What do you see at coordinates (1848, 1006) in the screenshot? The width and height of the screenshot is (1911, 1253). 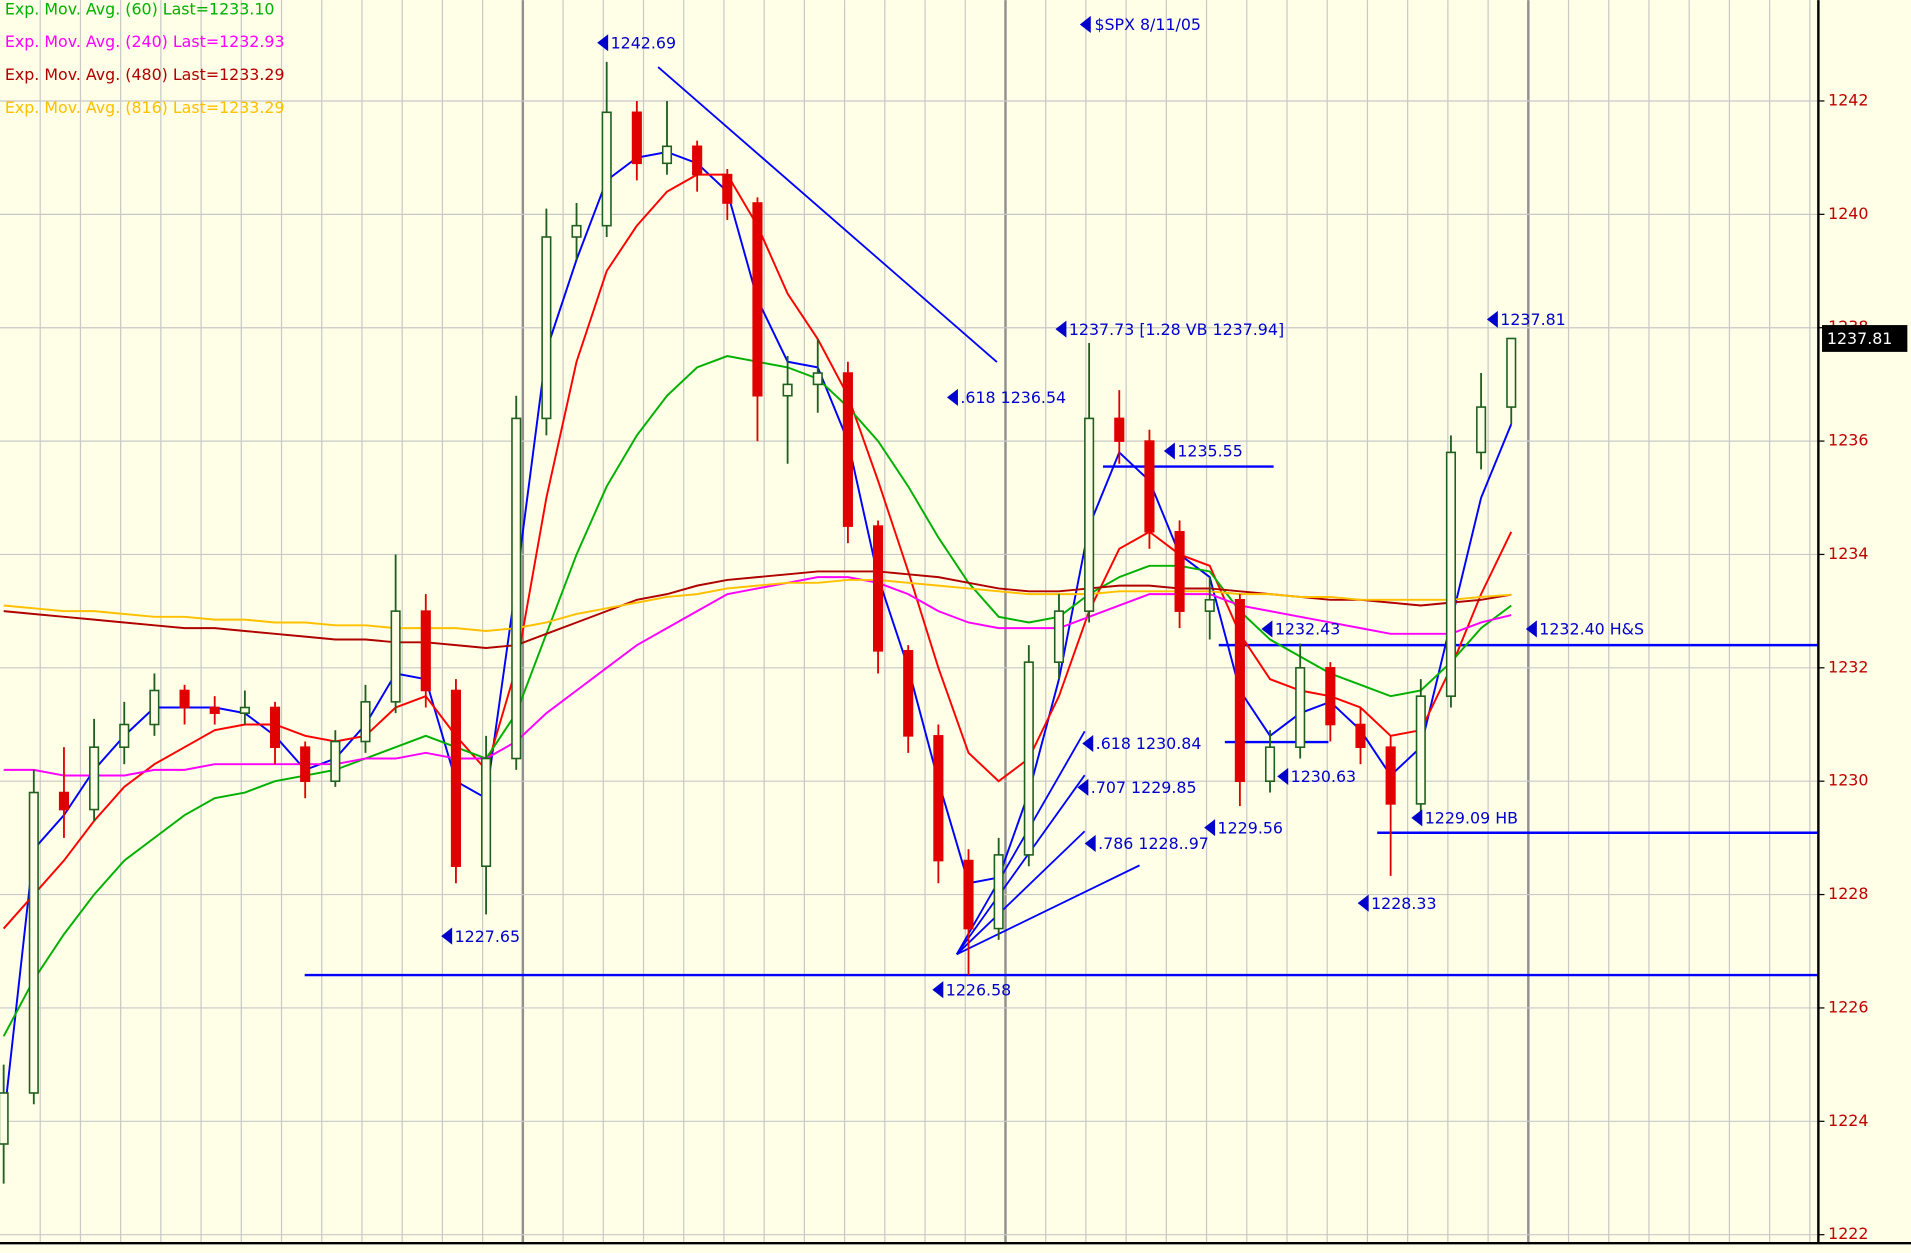 I see `y-tick-label: 1226` at bounding box center [1848, 1006].